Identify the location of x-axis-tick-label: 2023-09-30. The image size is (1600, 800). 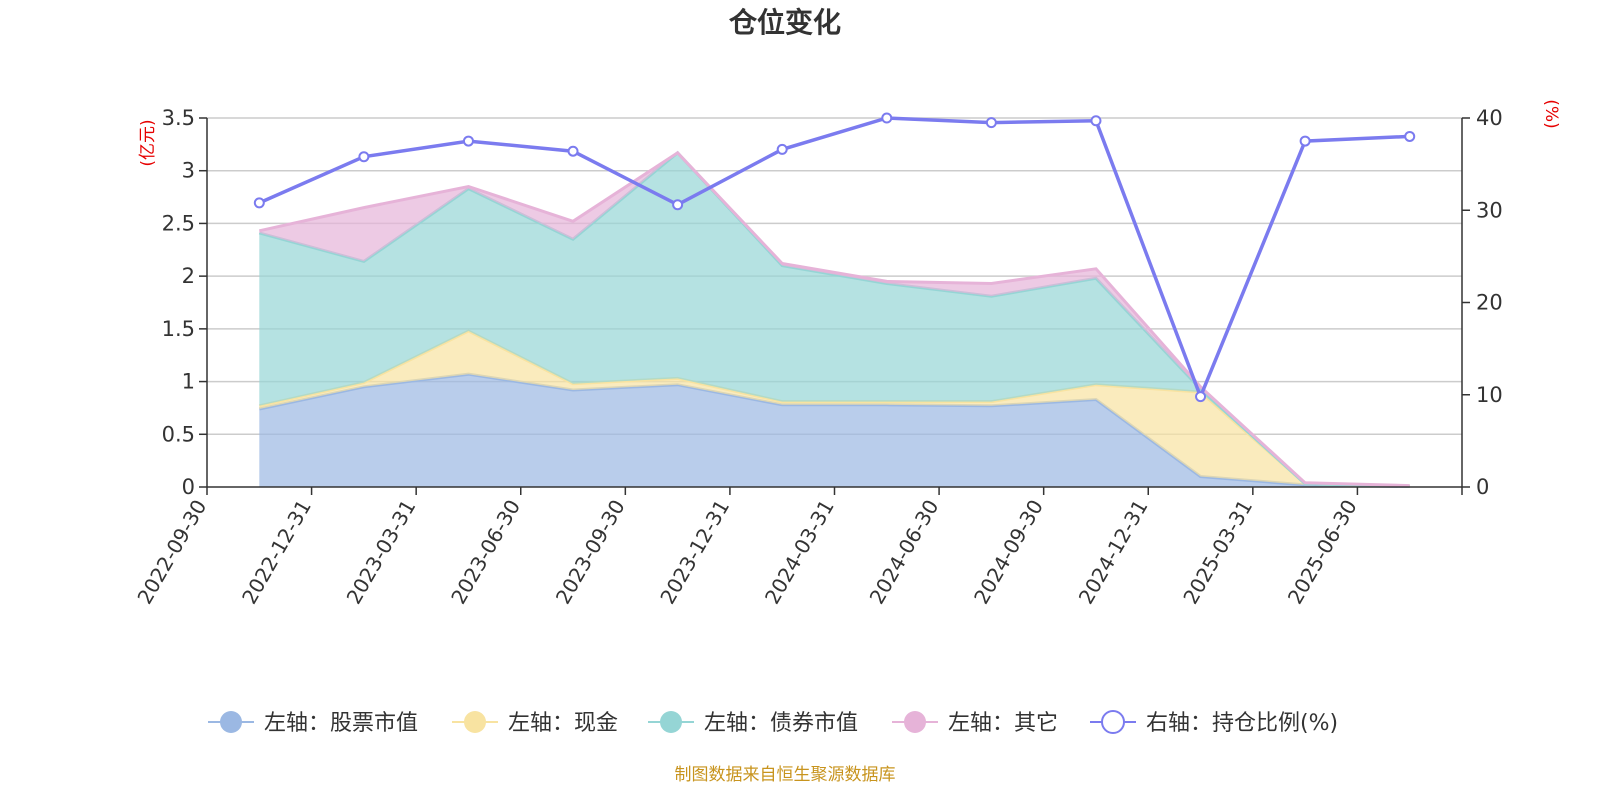
(590, 552).